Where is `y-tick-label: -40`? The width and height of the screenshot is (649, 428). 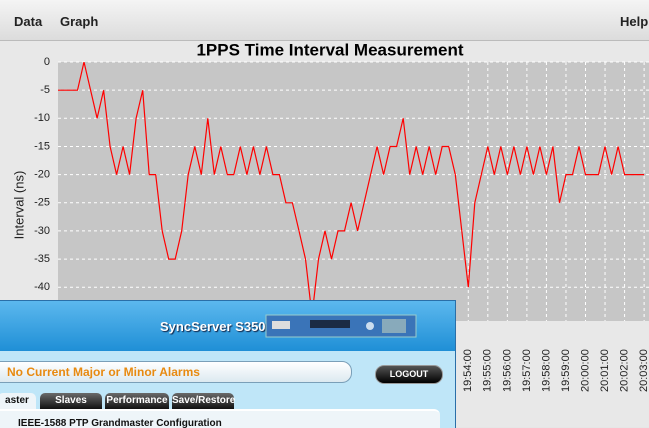
y-tick-label: -40 is located at coordinates (42, 287).